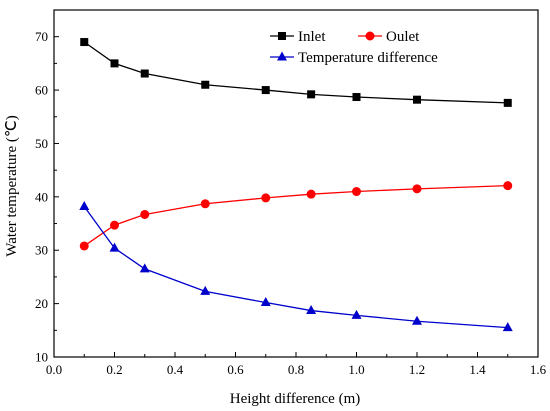  Describe the element at coordinates (368, 58) in the screenshot. I see `legend-label: Temperature difference` at that location.